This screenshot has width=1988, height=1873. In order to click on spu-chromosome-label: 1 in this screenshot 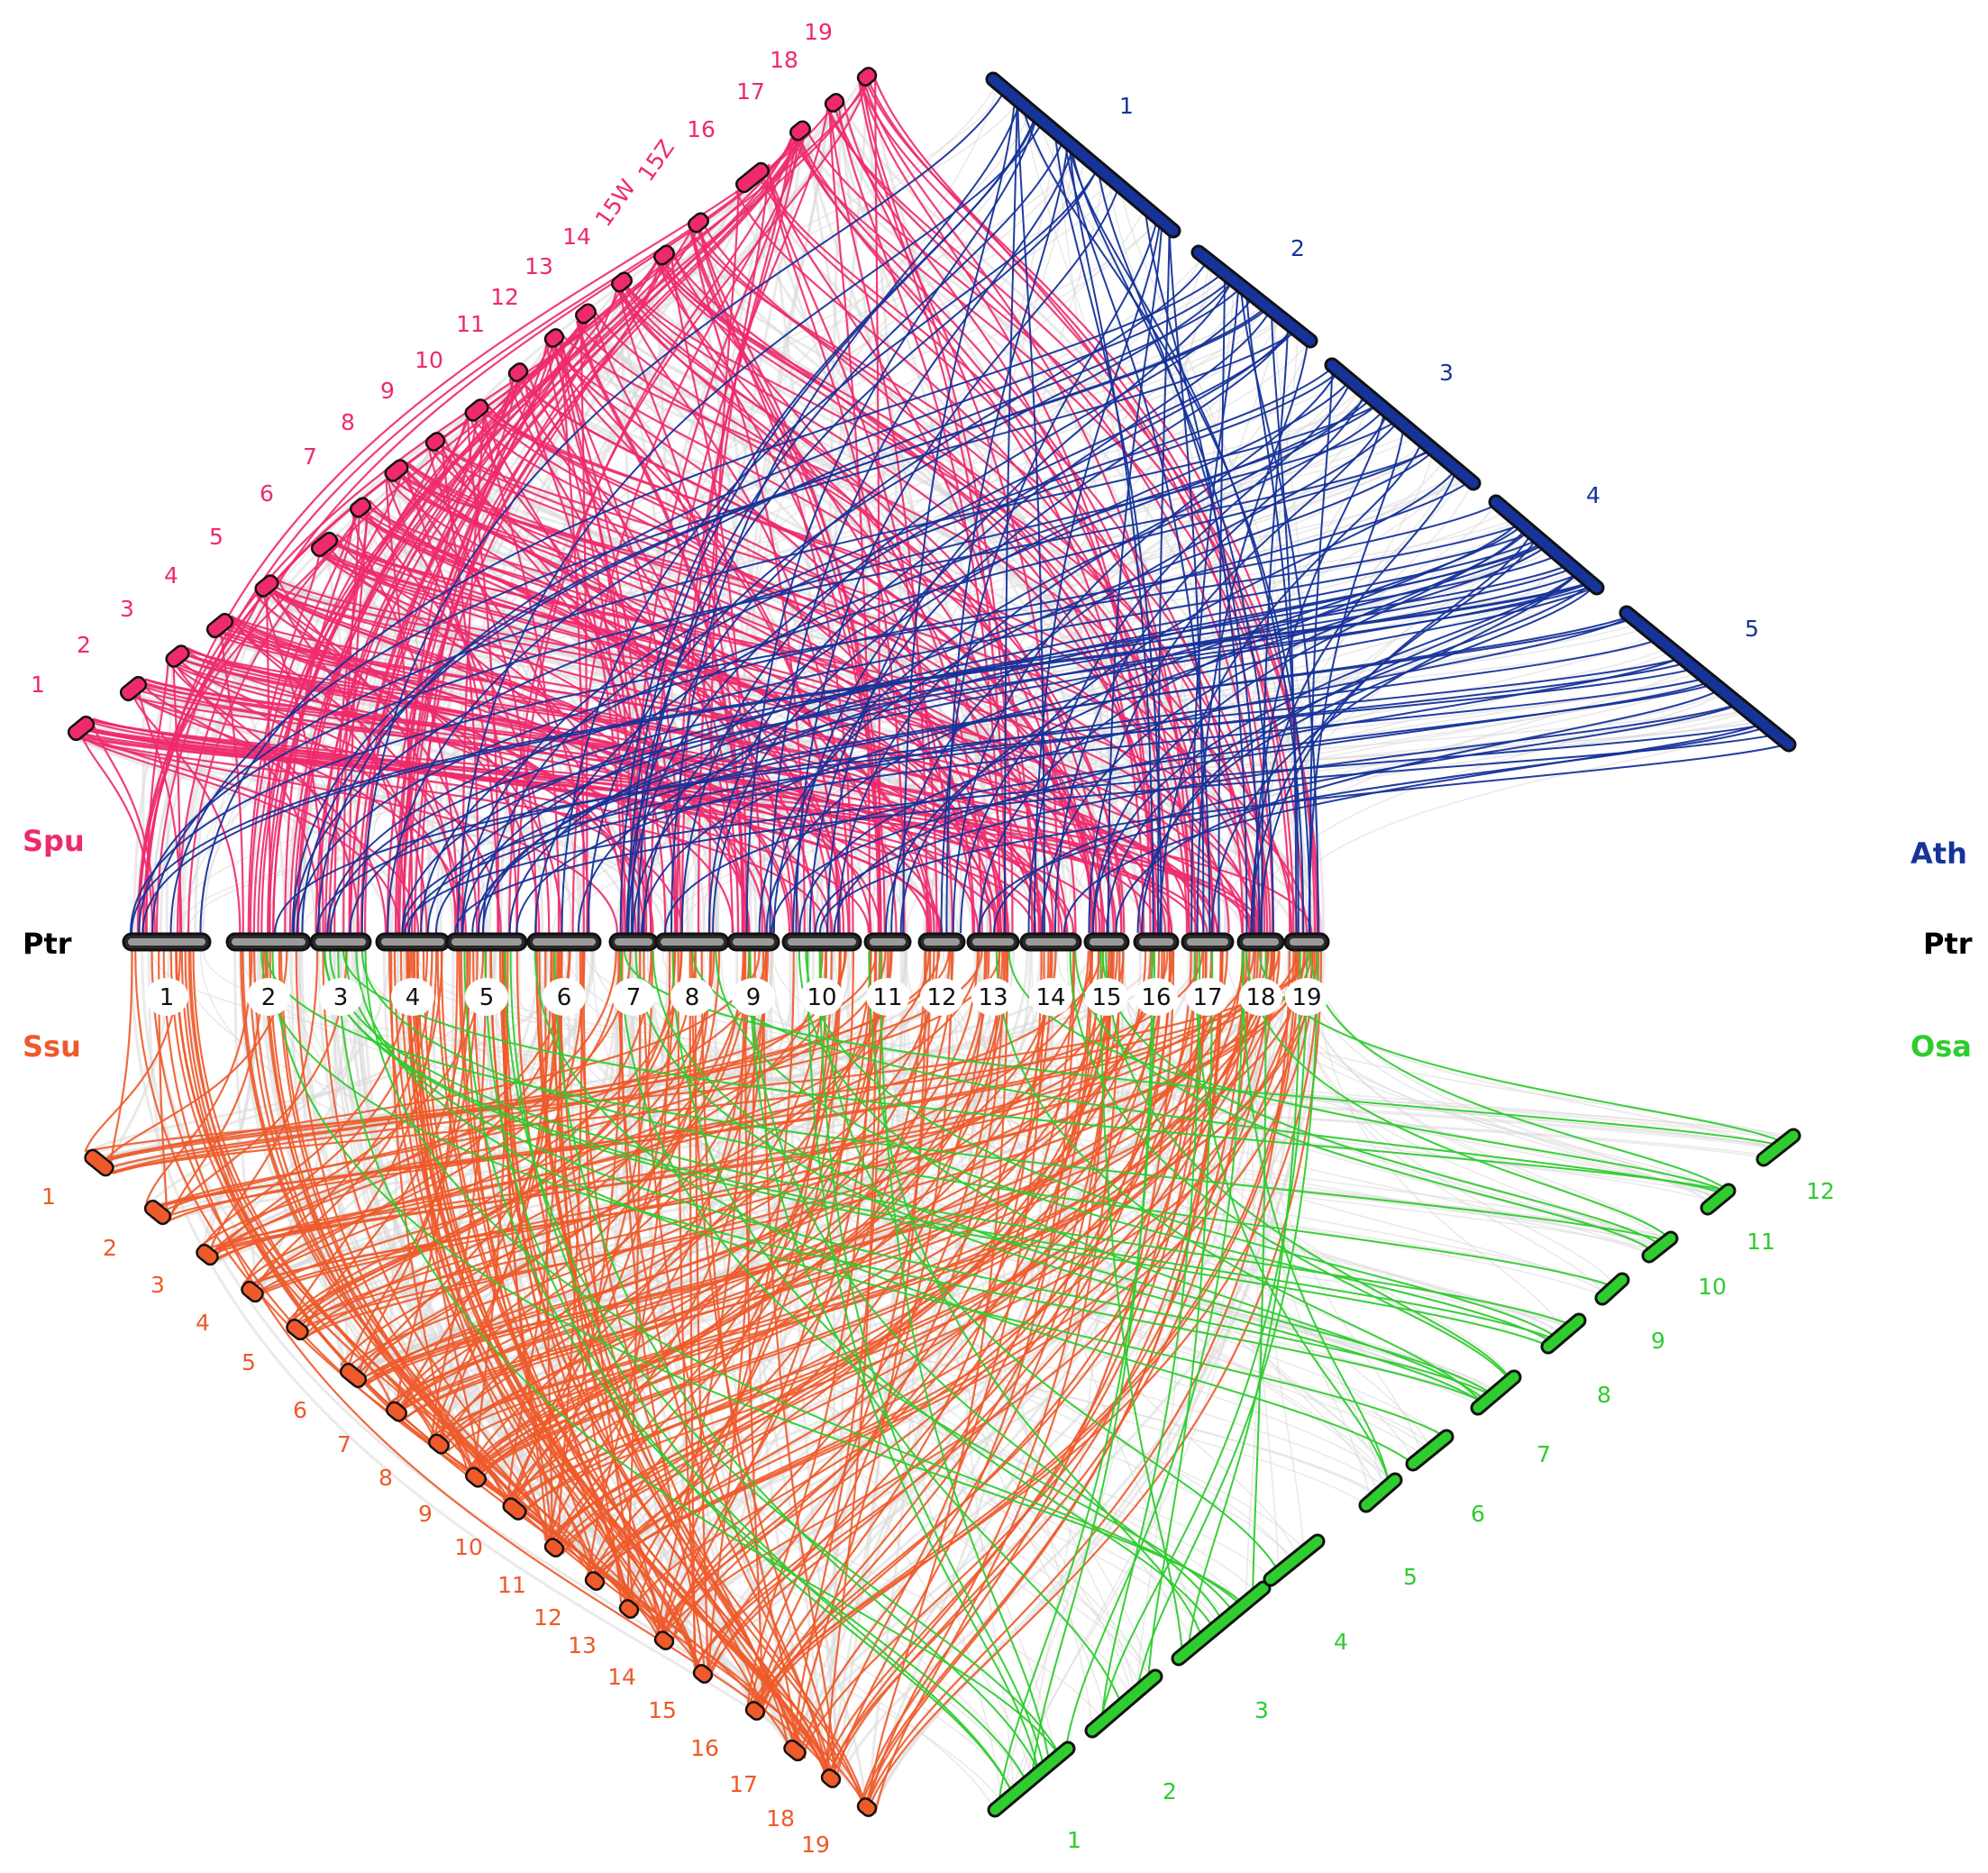, I will do `click(38, 685)`.